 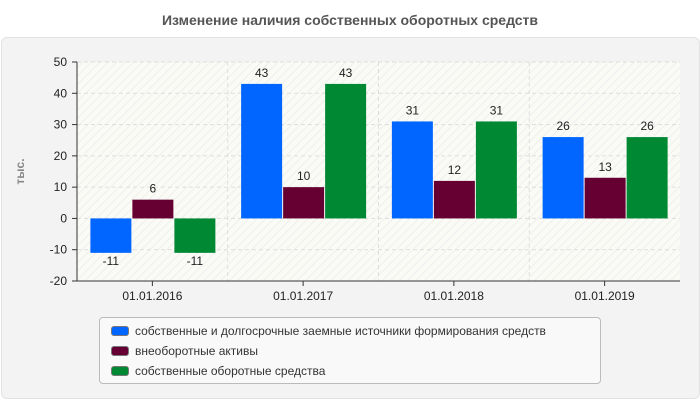 I want to click on data-label: 10, so click(x=304, y=176).